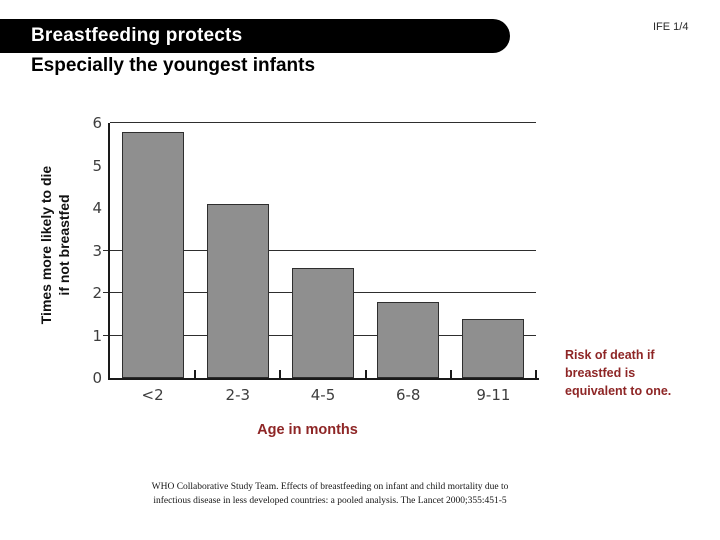  What do you see at coordinates (97, 123) in the screenshot?
I see `y-tick-label: 6` at bounding box center [97, 123].